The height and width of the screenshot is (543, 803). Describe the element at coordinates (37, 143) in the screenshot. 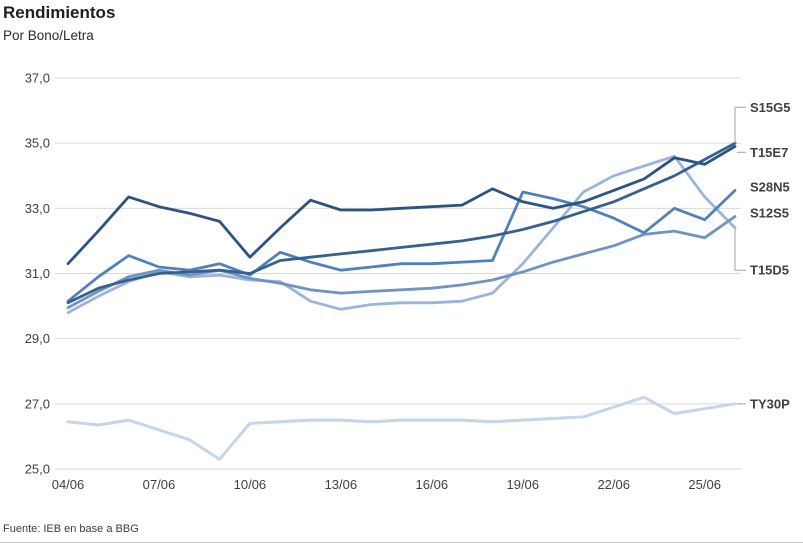

I see `y-axis-label-35,0: 35,0` at that location.